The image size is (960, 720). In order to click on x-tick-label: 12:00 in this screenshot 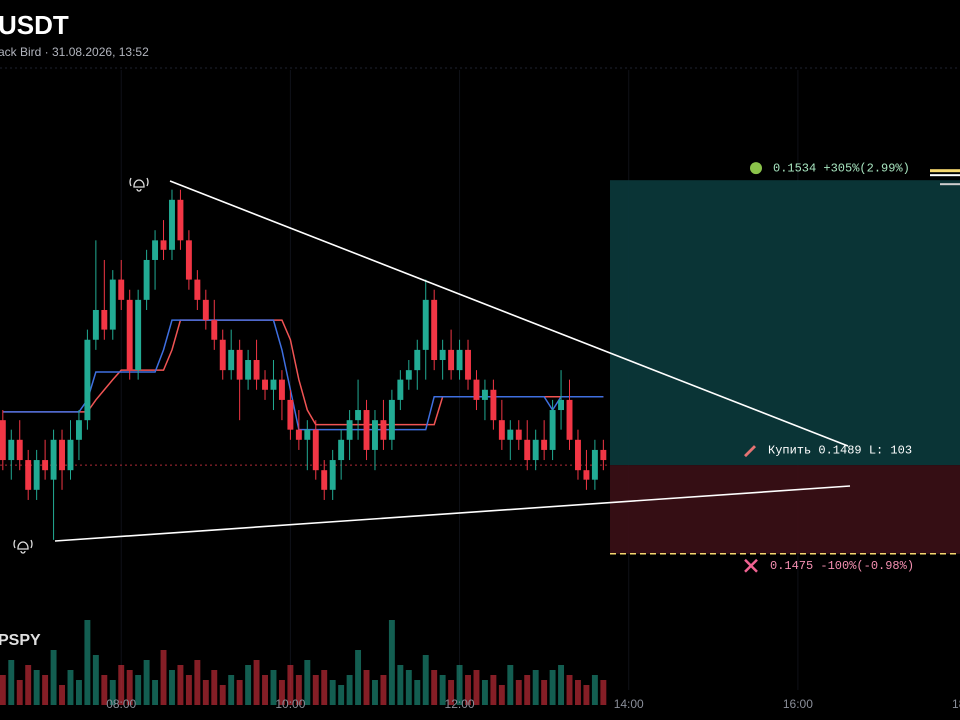, I will do `click(460, 704)`.